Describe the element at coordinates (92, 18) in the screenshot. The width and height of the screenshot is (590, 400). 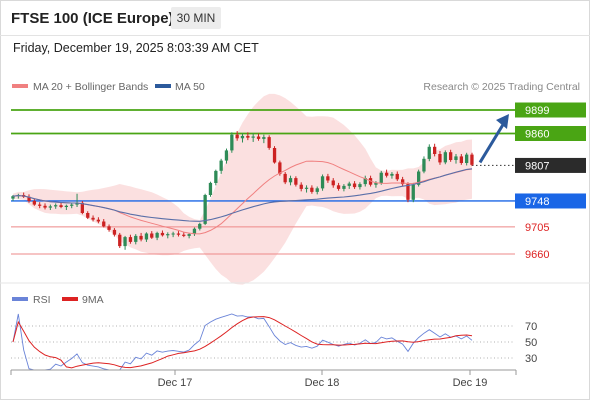
I see `instrument-title: FTSE 100 (ICE Europe)` at that location.